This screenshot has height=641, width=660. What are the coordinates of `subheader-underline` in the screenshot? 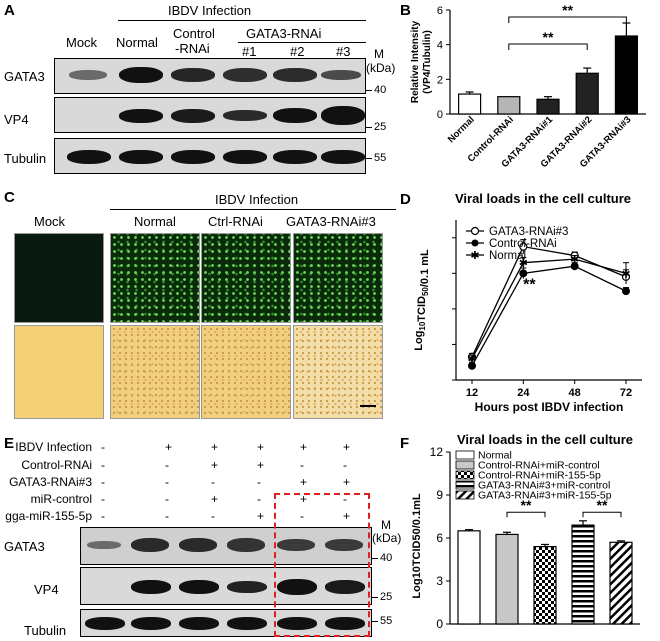 It's located at (302, 42).